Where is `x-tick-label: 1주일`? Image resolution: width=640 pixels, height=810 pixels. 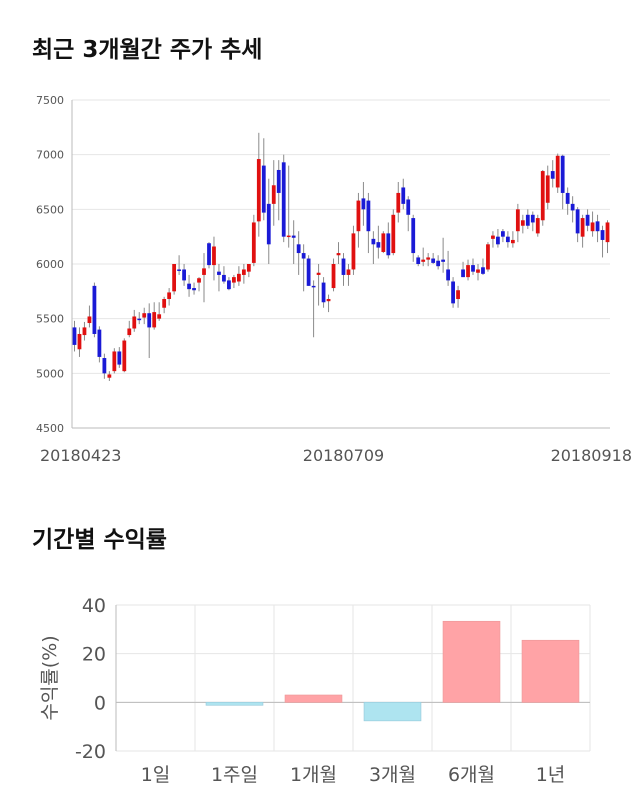
x-tick-label: 1주일 is located at coordinates (234, 775).